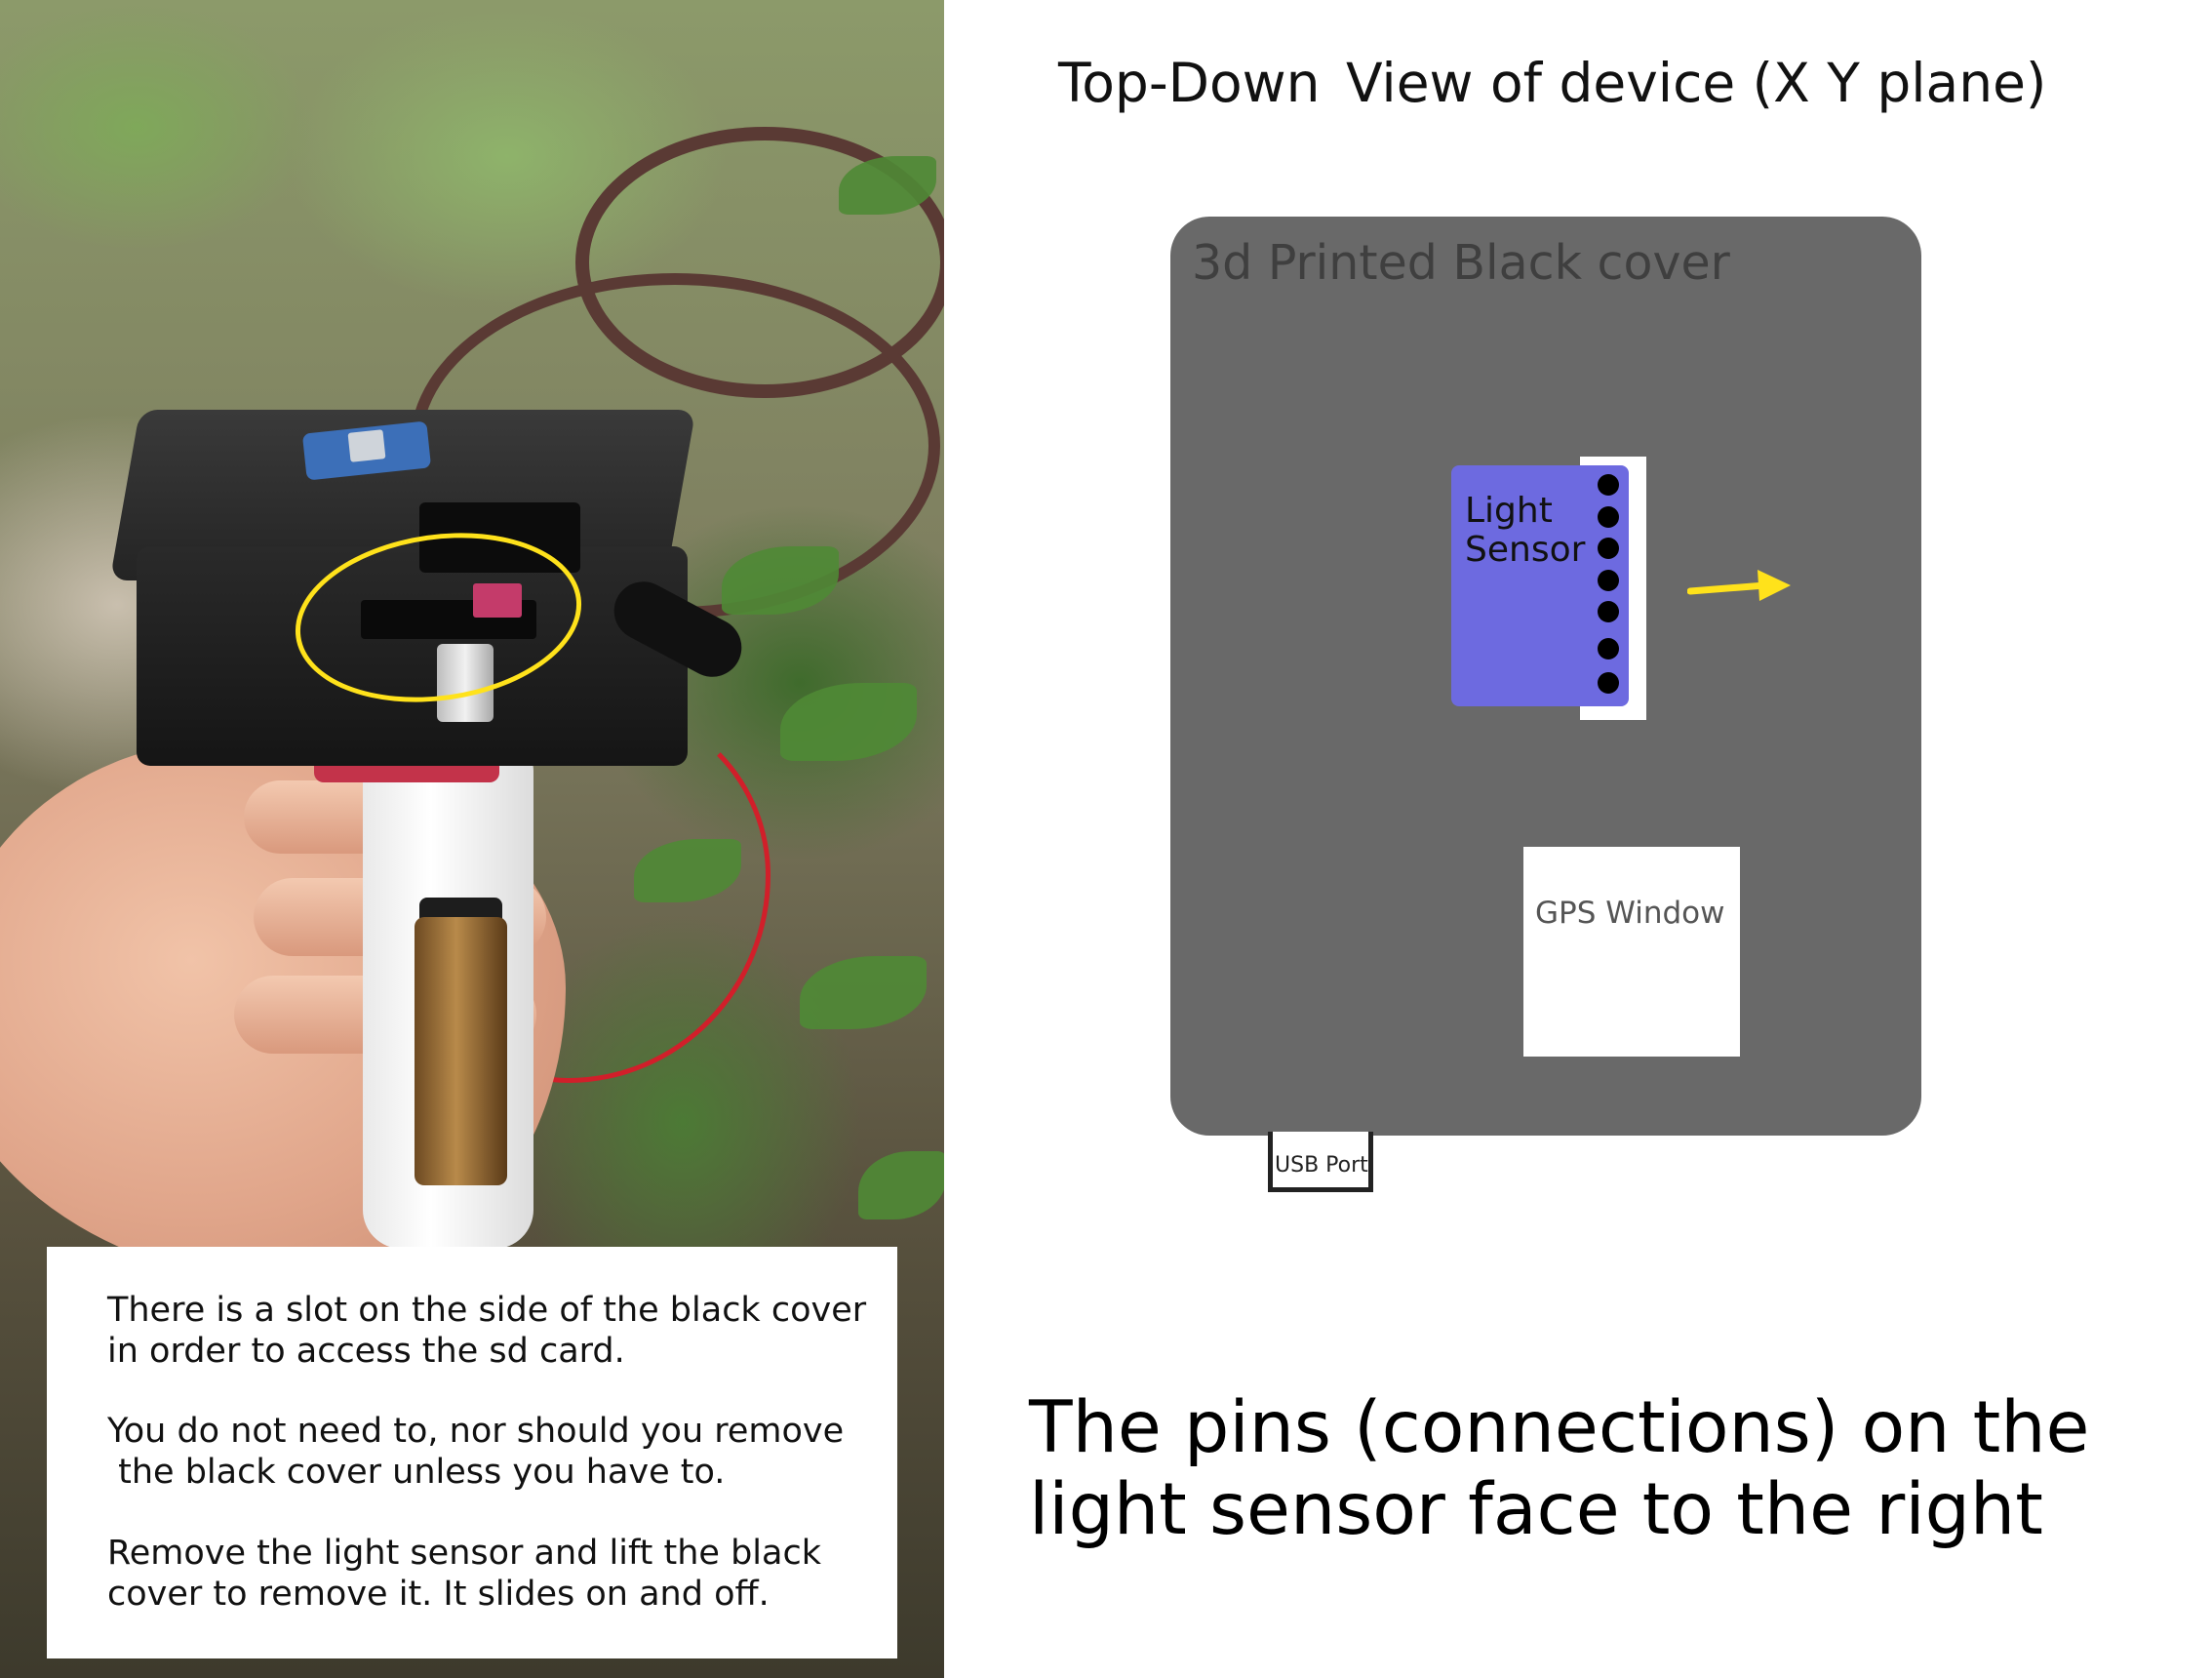 The image size is (2212, 1678). I want to click on sensor-chip, so click(366, 446).